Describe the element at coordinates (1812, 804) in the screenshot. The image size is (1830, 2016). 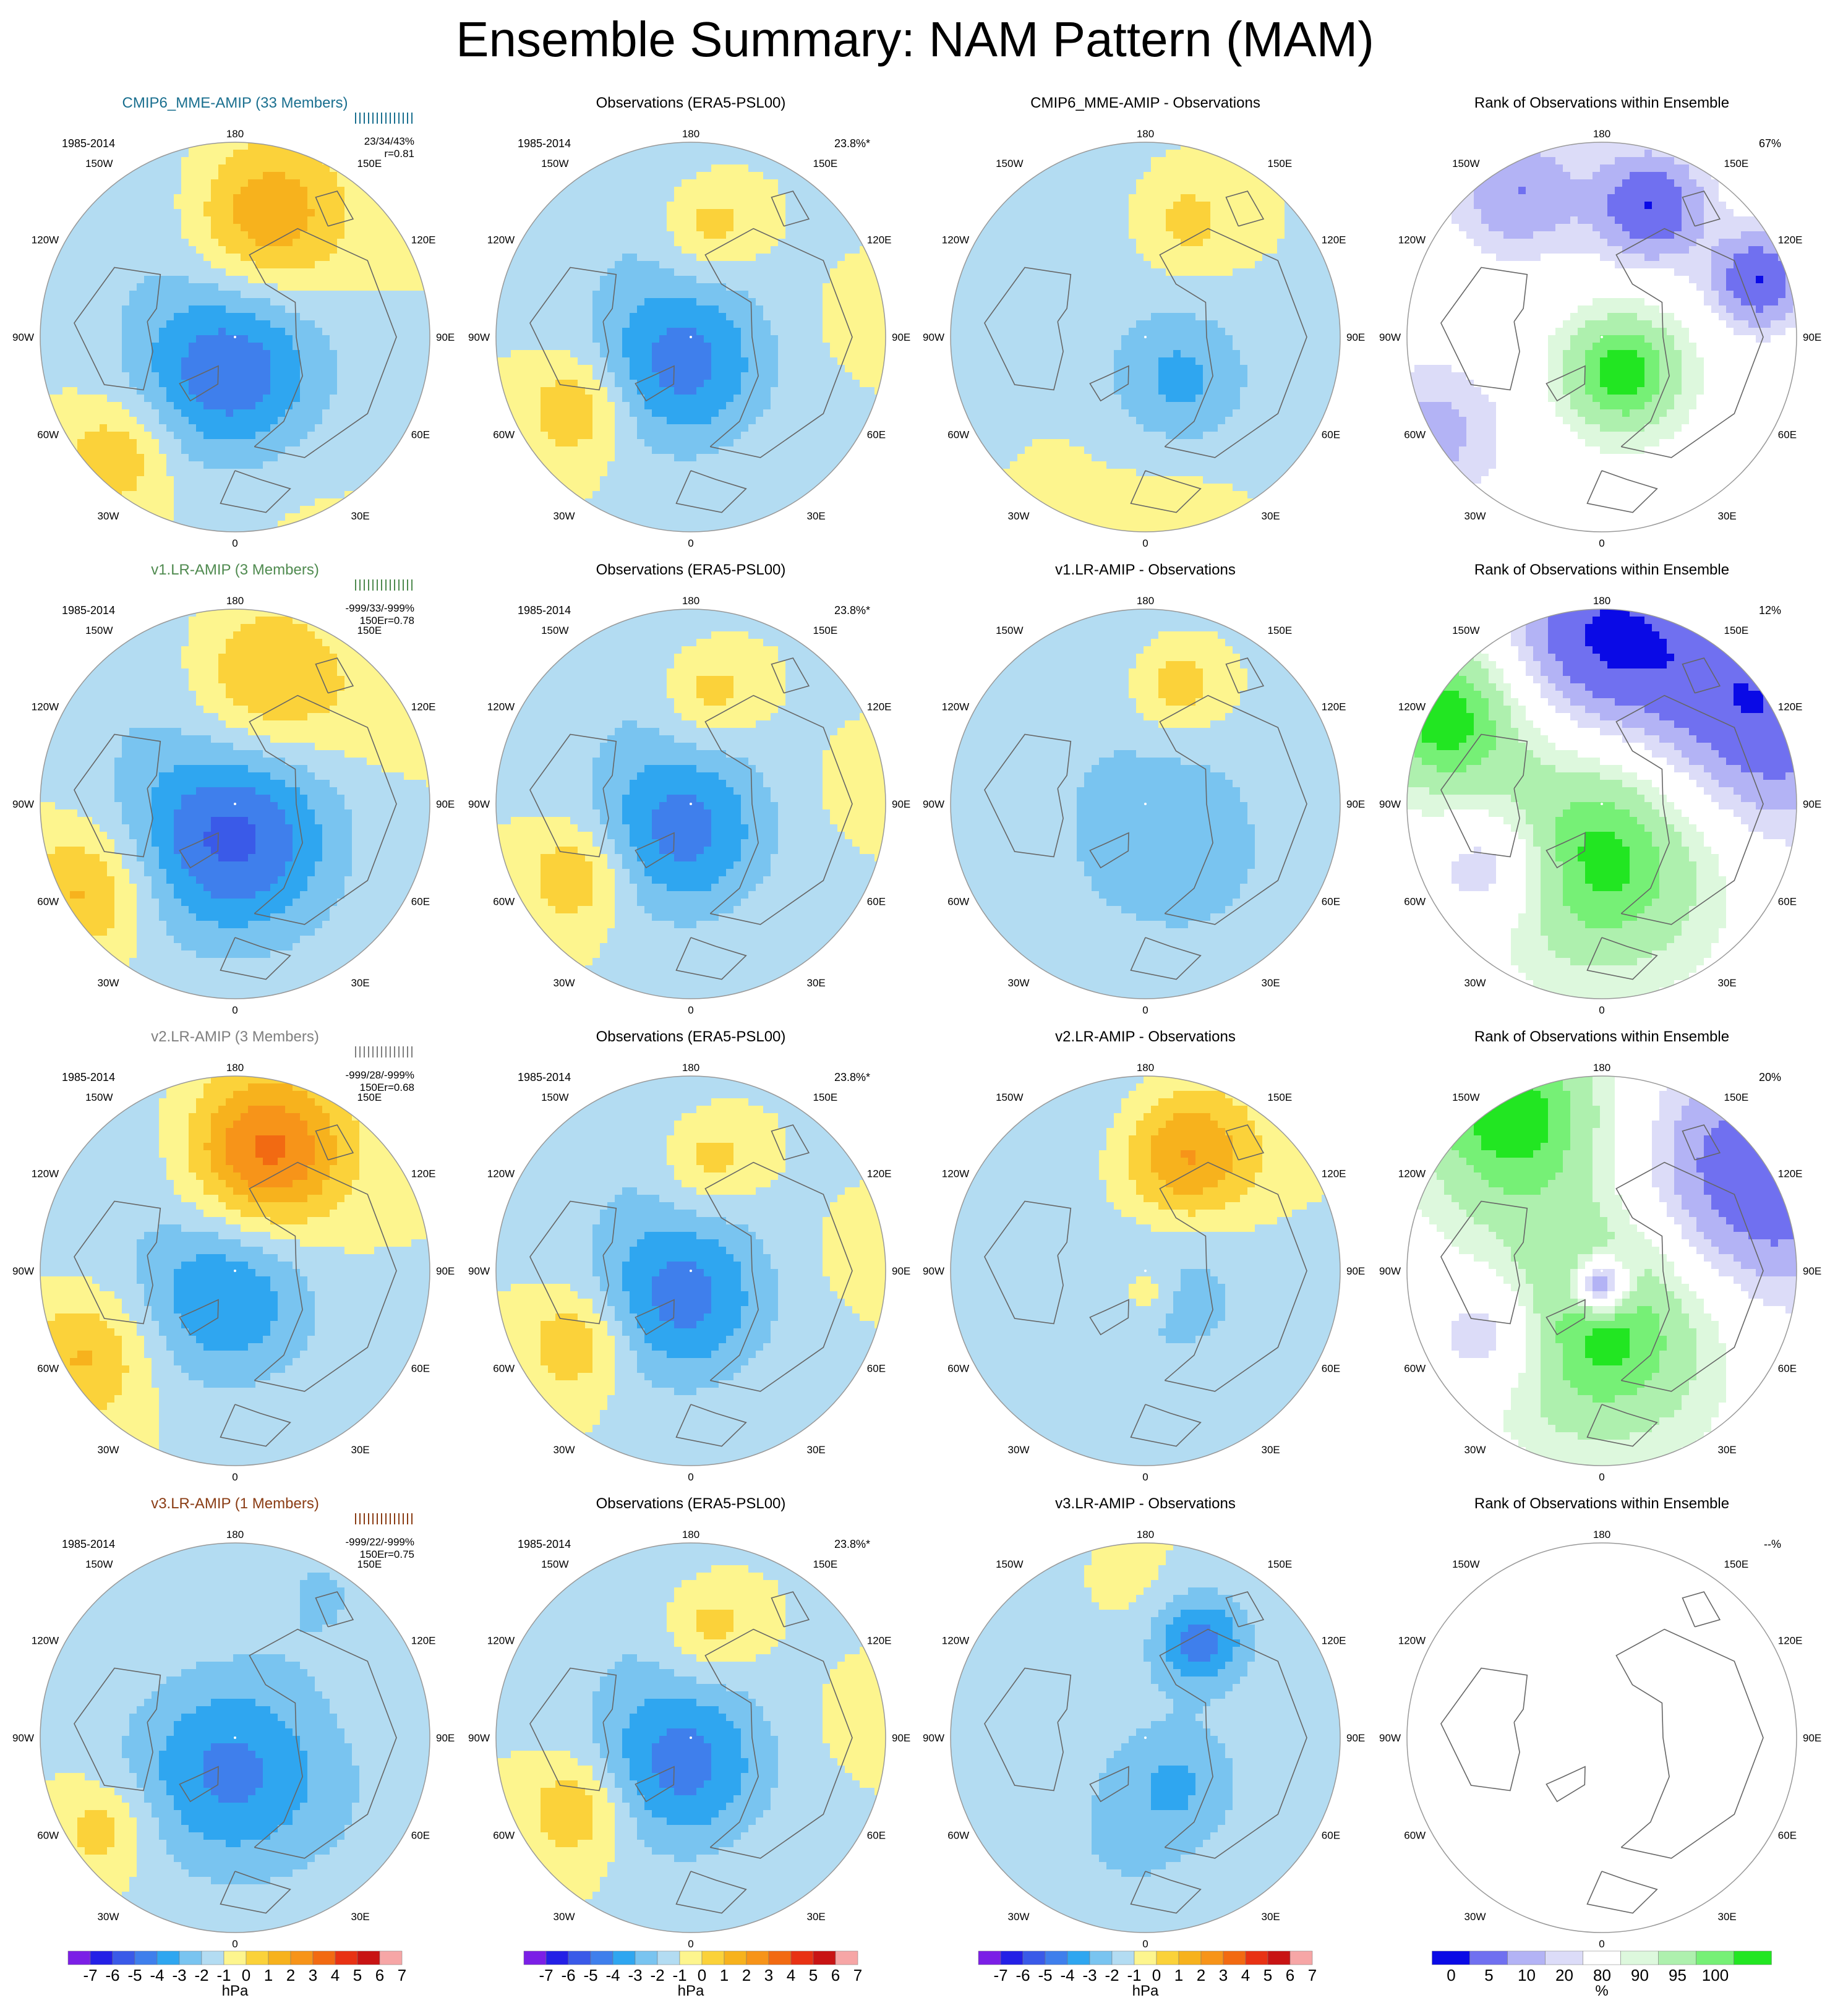
I see `row2-rank-map-lon-label-r: 90E` at that location.